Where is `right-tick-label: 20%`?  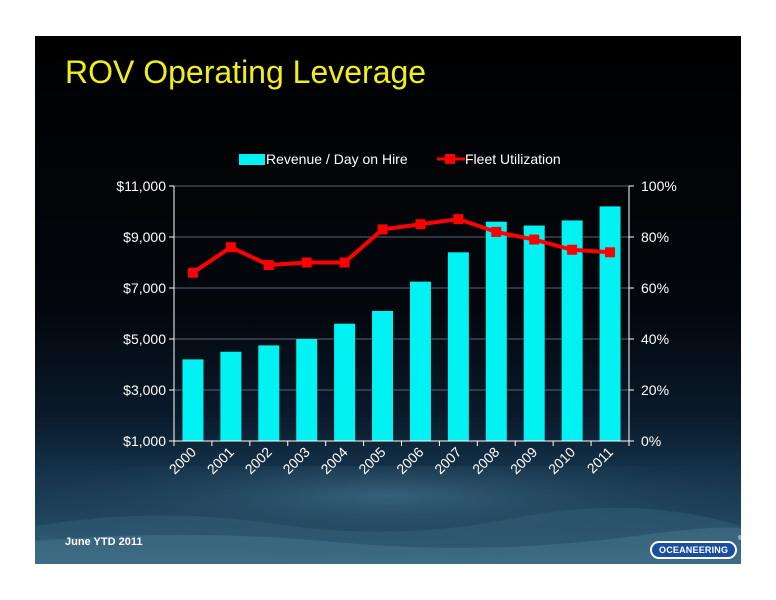
right-tick-label: 20% is located at coordinates (655, 390).